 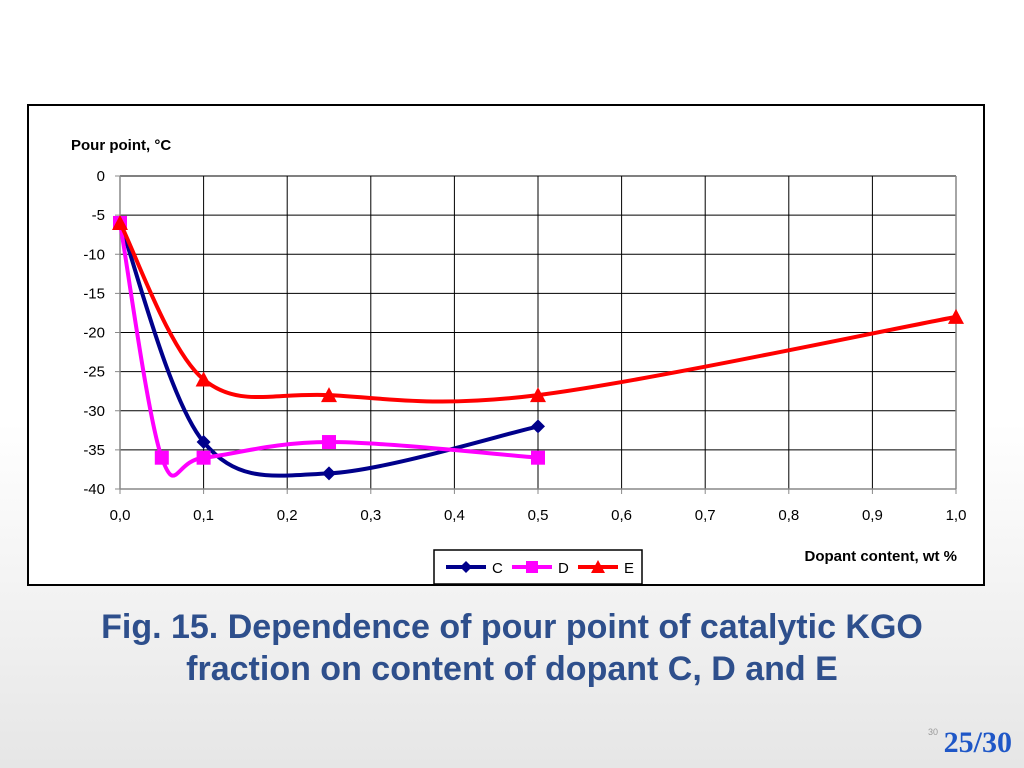 What do you see at coordinates (94, 450) in the screenshot?
I see `y-tick-label: -35` at bounding box center [94, 450].